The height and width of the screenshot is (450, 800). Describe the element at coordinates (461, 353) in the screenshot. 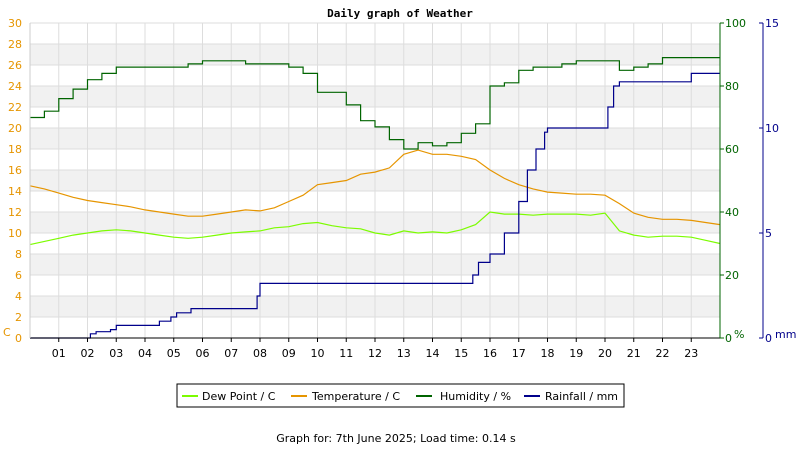

I see `x-tick-label: 15` at that location.